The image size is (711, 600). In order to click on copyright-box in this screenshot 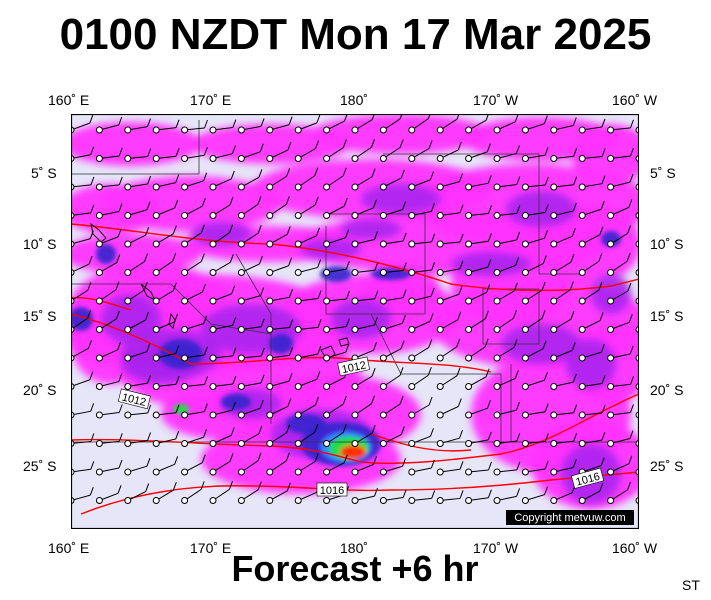, I will do `click(570, 517)`.